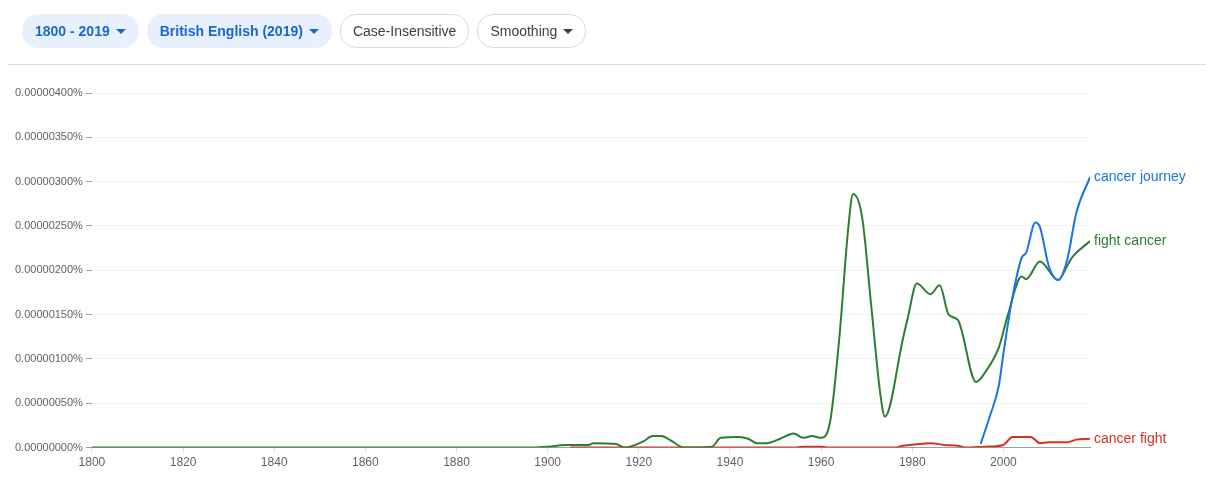  Describe the element at coordinates (1130, 239) in the screenshot. I see `series-label: fight cancer` at that location.